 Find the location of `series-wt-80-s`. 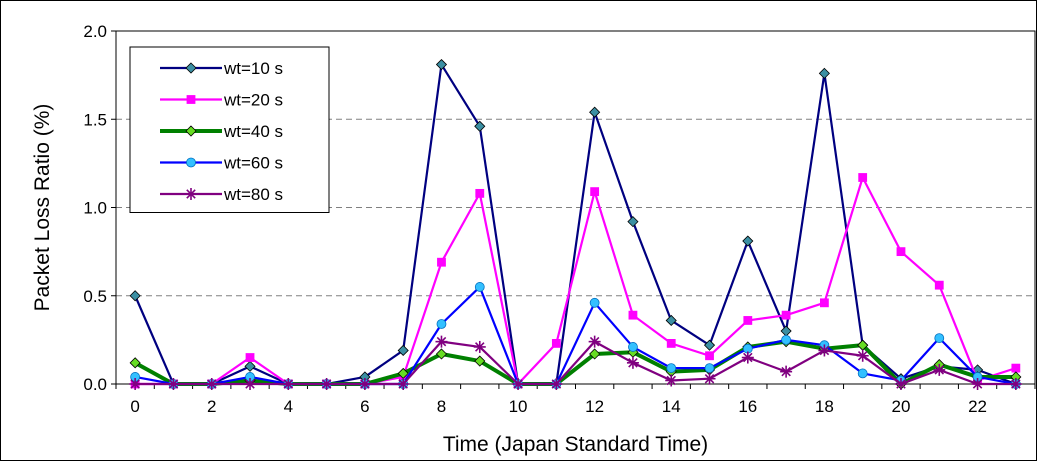

series-wt-80-s is located at coordinates (575, 362).